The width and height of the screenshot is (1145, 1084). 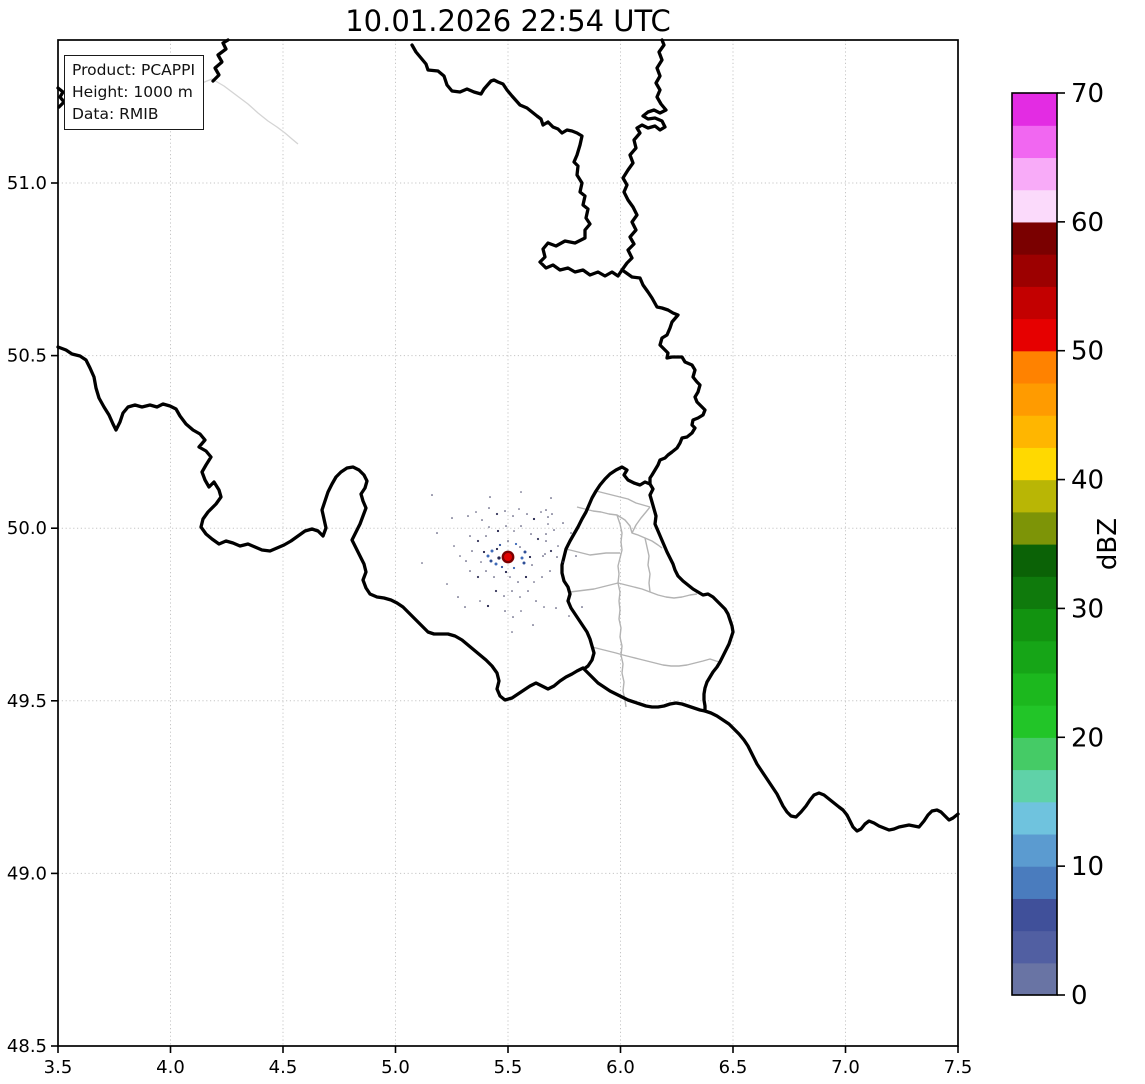 I want to click on x-tick-label: 4.0, so click(x=170, y=1067).